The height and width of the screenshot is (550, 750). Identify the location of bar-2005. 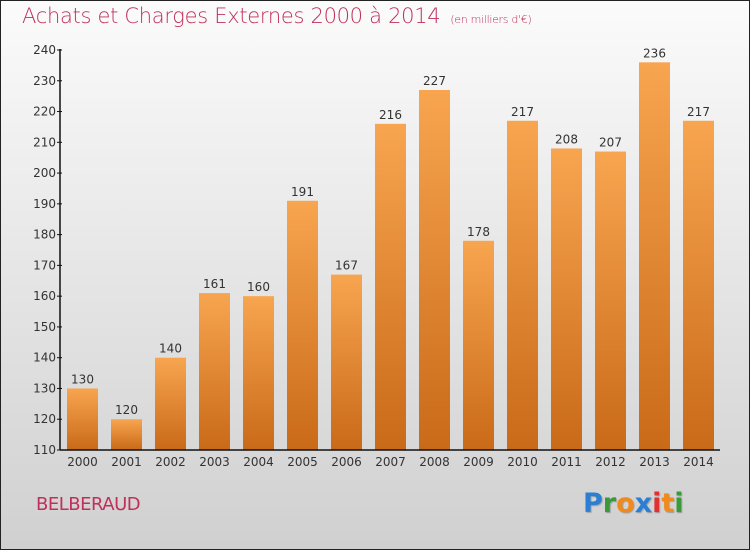
(302, 325).